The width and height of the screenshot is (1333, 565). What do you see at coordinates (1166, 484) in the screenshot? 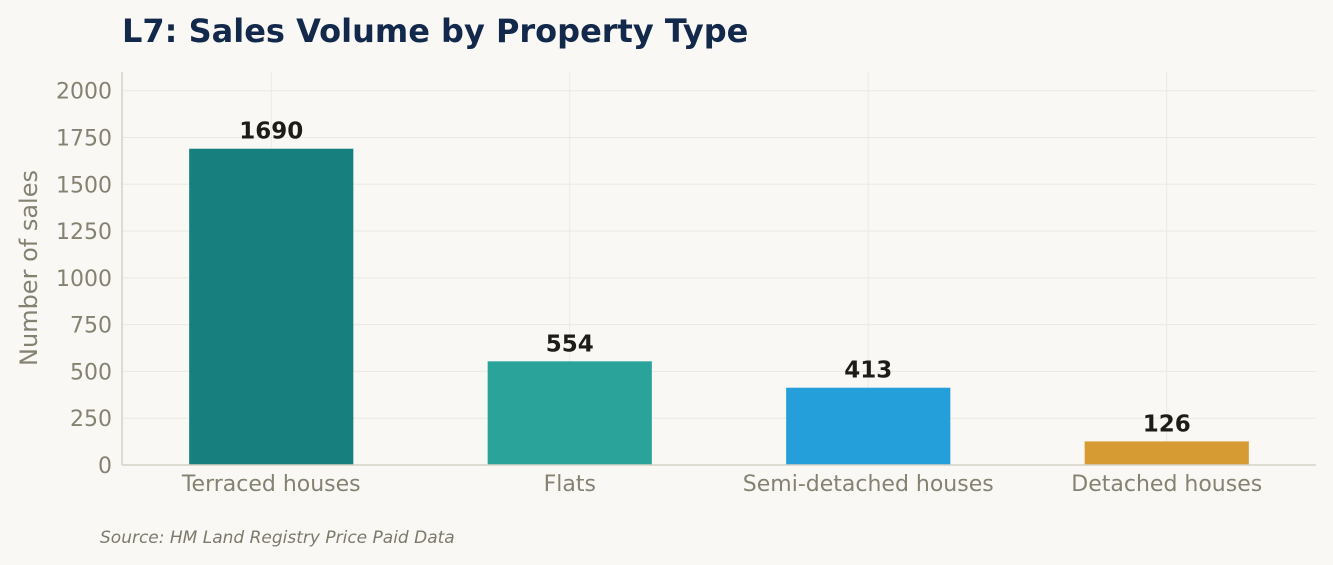
I see `x-tick-label: Detached houses` at bounding box center [1166, 484].